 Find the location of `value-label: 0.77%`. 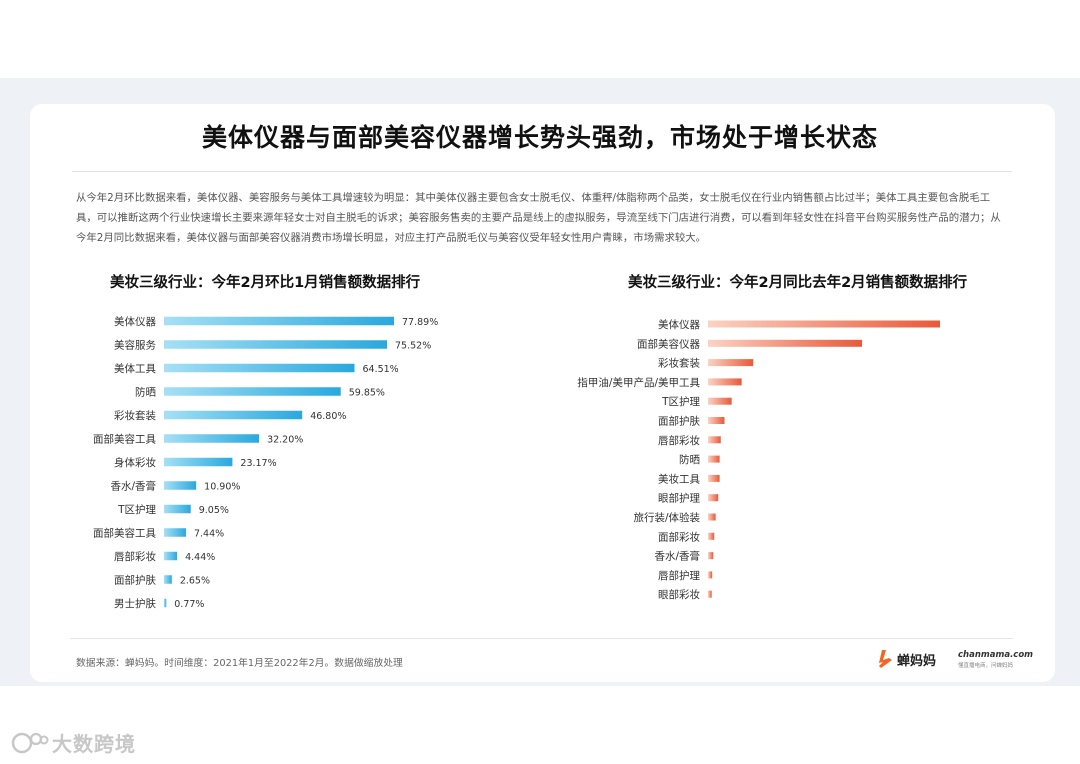

value-label: 0.77% is located at coordinates (189, 604).